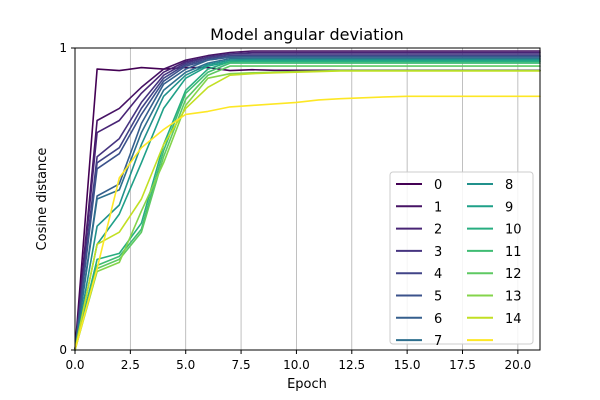 This screenshot has width=600, height=400. What do you see at coordinates (438, 319) in the screenshot?
I see `legend-label: 6` at bounding box center [438, 319].